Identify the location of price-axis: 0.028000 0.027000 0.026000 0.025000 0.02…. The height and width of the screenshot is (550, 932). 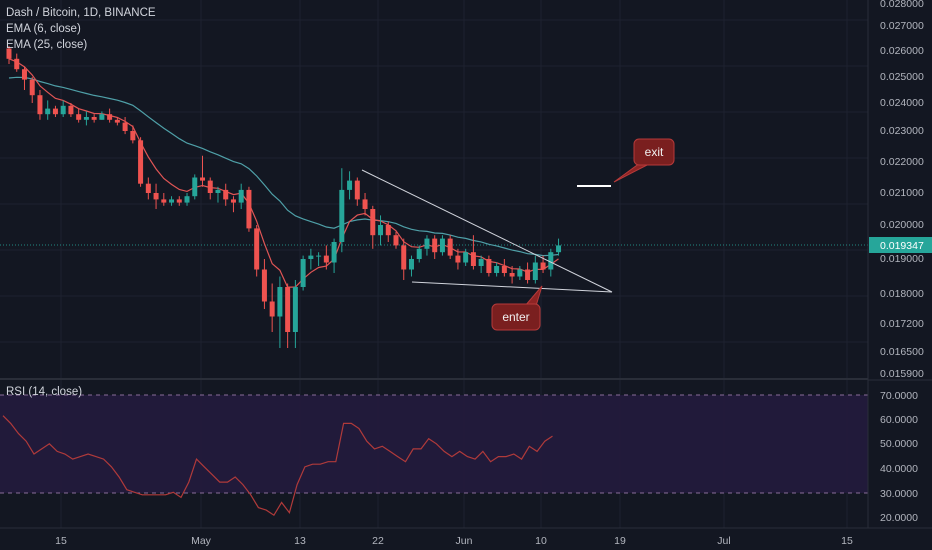
(899, 264).